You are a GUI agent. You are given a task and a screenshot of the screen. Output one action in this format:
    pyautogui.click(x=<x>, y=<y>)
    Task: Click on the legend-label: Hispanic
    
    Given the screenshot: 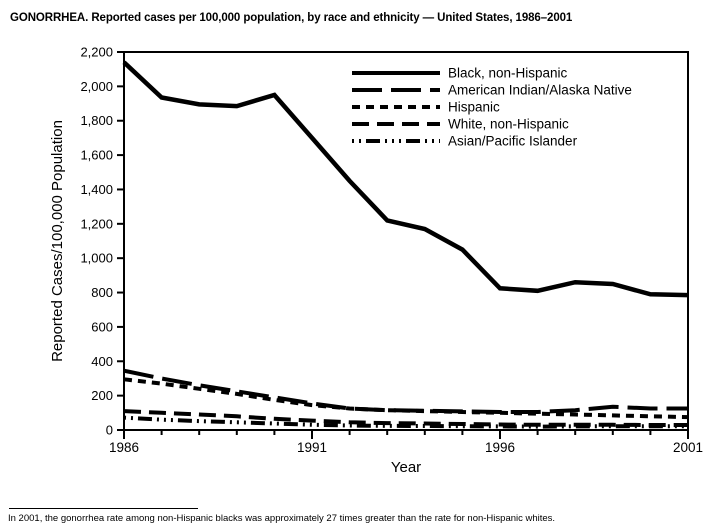 What is the action you would take?
    pyautogui.click(x=474, y=107)
    